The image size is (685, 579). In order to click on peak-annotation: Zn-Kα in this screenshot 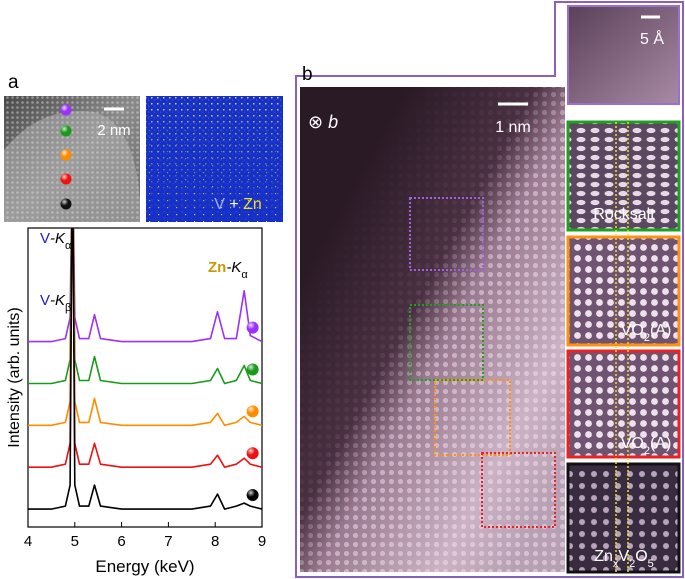, I will do `click(228, 270)`.